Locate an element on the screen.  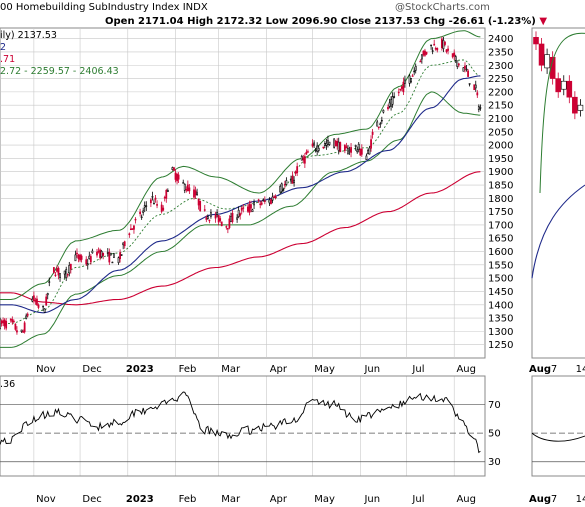
legend-ma1: 2 is located at coordinates (3, 47).